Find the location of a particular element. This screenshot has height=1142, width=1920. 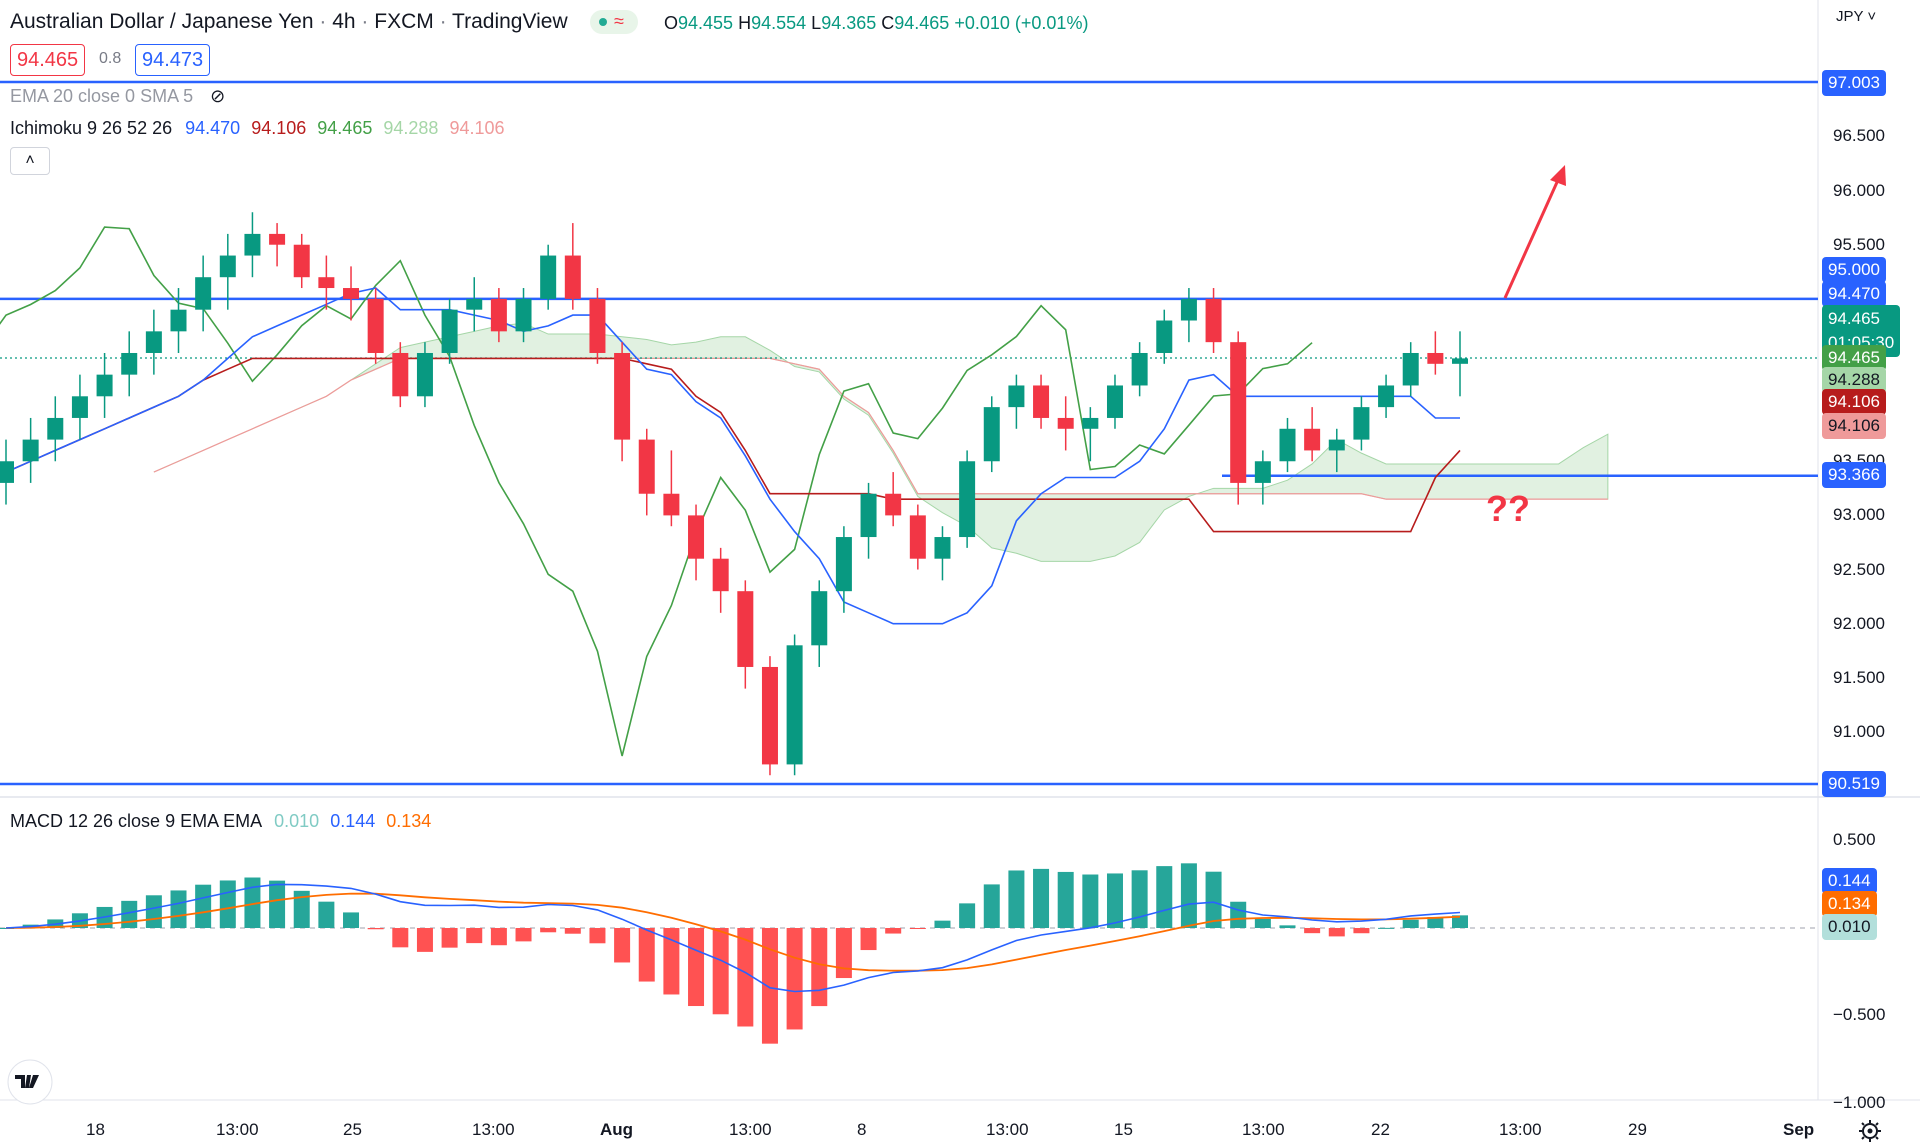

macd-tick-label: −0.500 is located at coordinates (1859, 1014).